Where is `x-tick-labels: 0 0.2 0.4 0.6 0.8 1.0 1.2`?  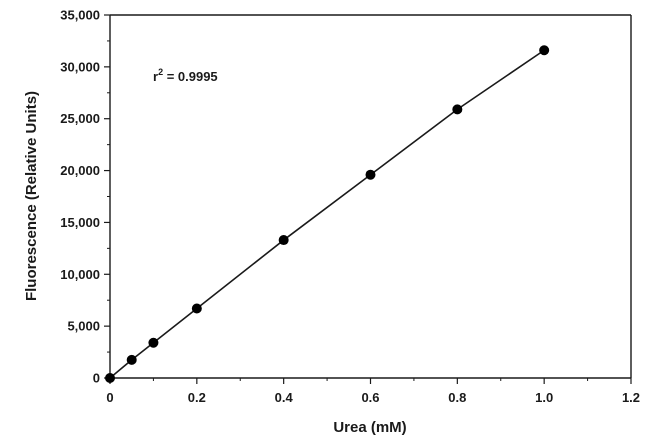
x-tick-labels: 0 0.2 0.4 0.6 0.8 1.0 1.2 is located at coordinates (373, 397).